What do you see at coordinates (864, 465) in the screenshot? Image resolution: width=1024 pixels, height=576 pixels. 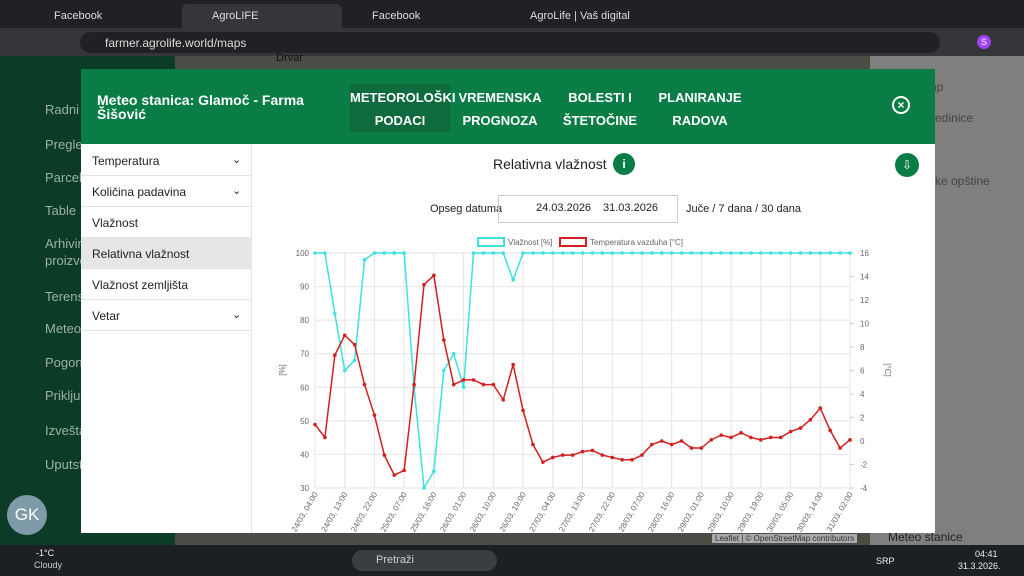 I see `y2-tick-label: -2` at bounding box center [864, 465].